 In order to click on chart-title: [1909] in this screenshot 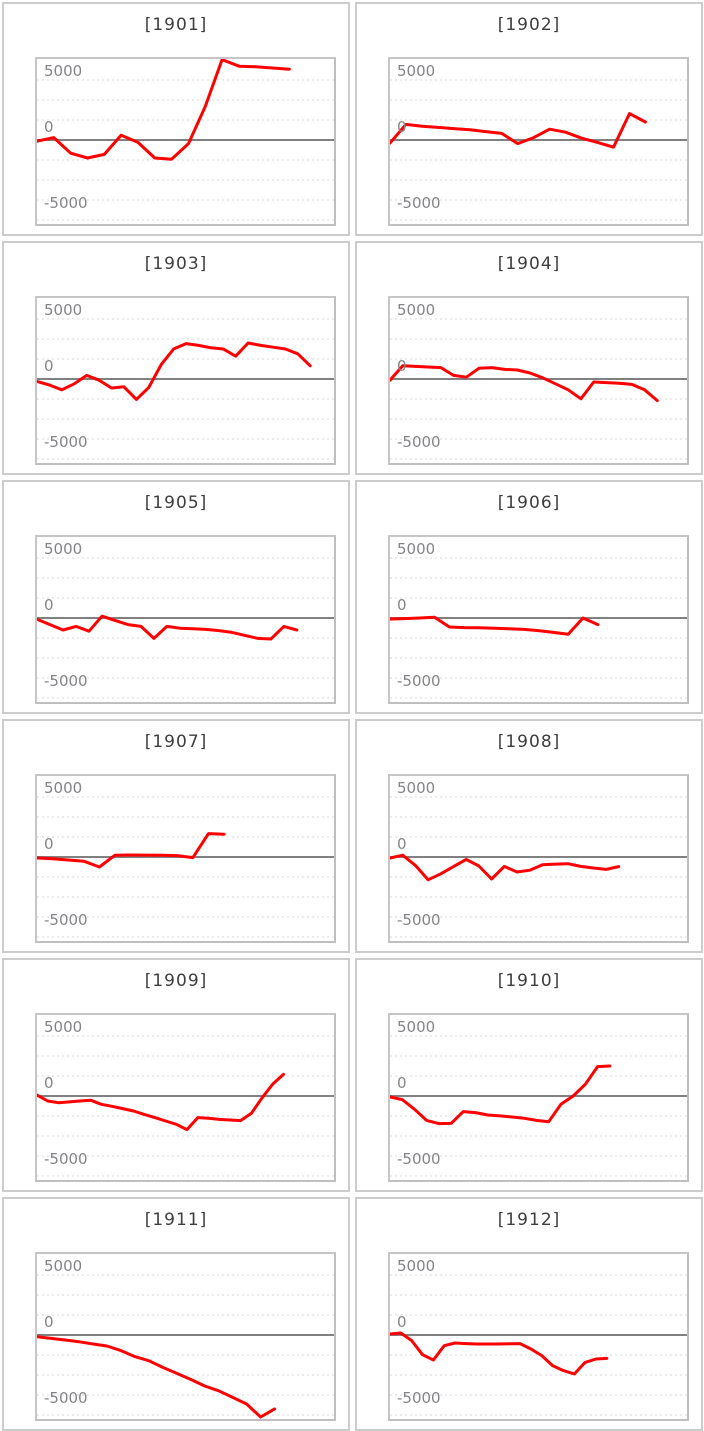, I will do `click(176, 981)`.